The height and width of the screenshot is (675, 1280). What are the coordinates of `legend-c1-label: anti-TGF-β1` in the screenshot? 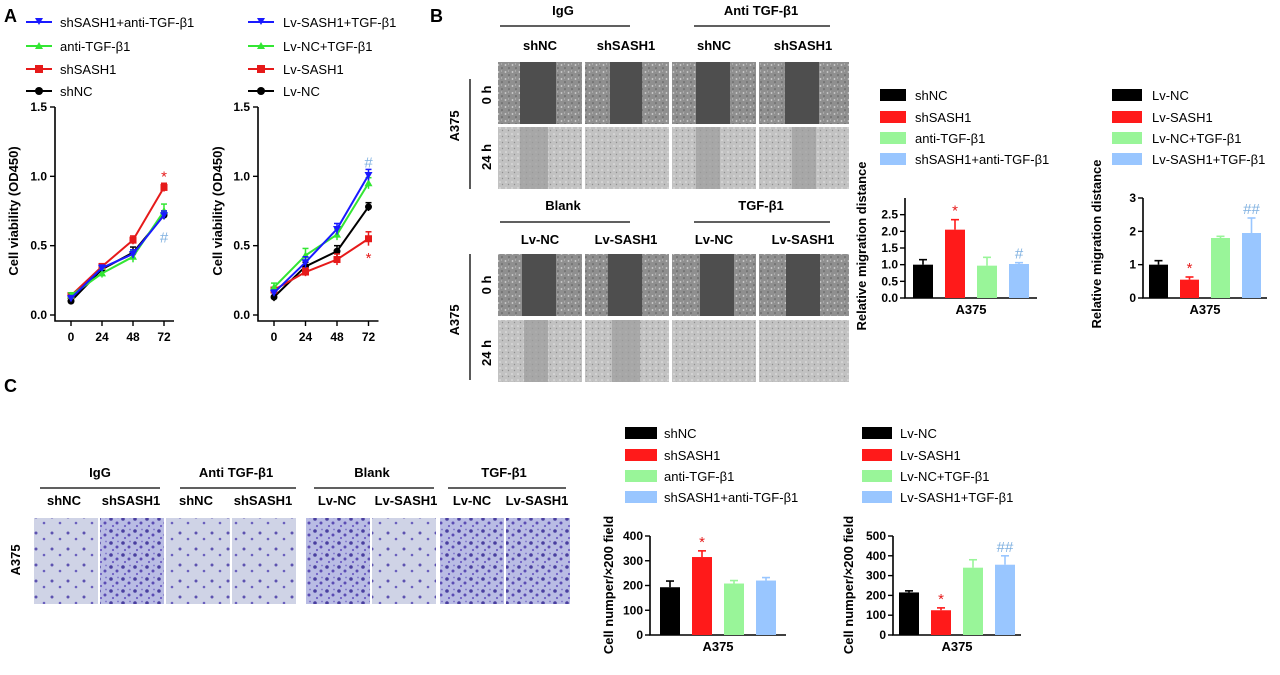 It's located at (699, 476).